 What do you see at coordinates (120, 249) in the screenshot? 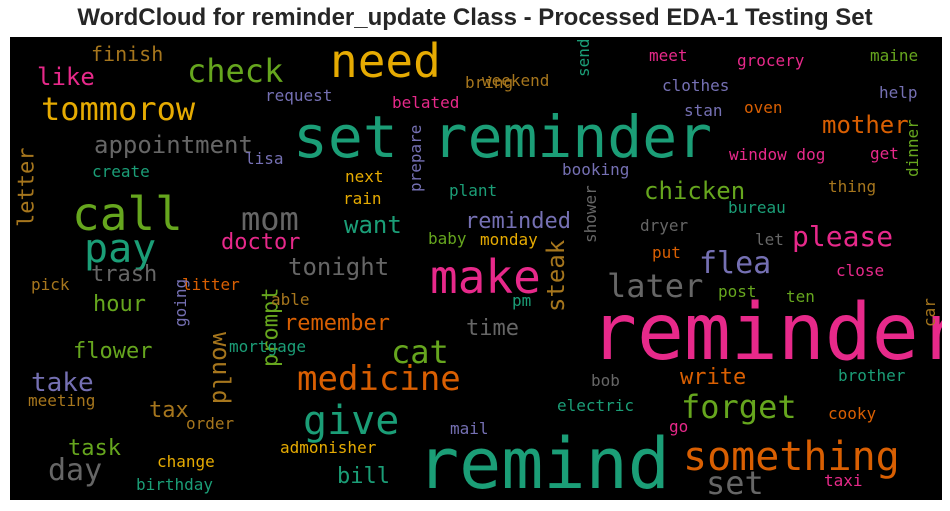
I see `word-pay: pay` at bounding box center [120, 249].